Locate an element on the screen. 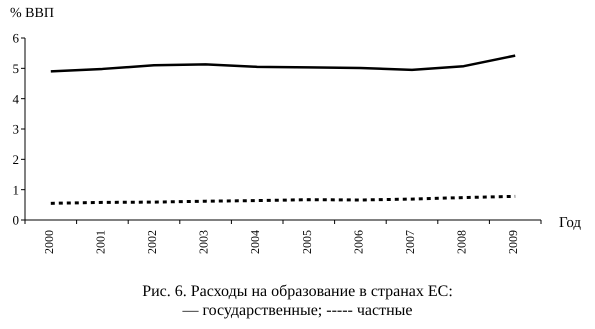 This screenshot has width=595, height=329. x-tick-label: 2003 is located at coordinates (203, 242).